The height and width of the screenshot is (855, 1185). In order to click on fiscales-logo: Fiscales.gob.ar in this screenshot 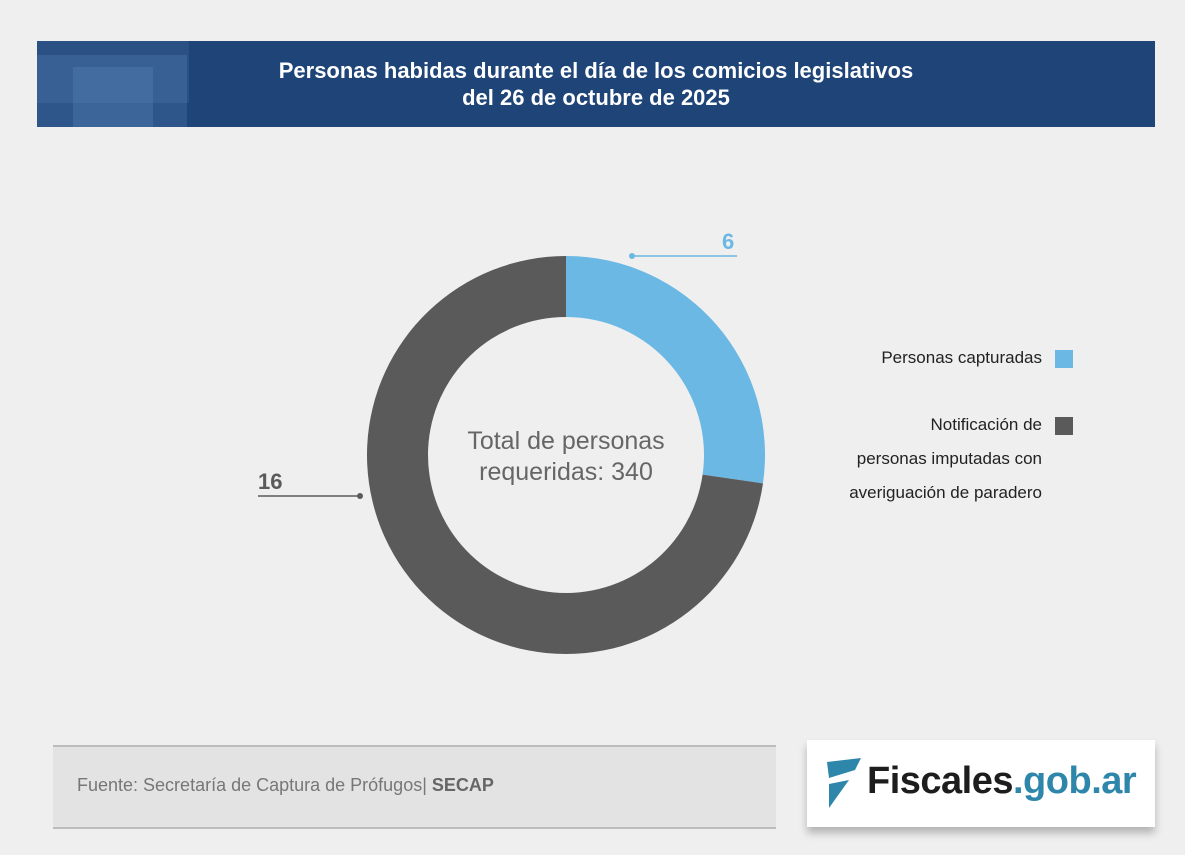, I will do `click(981, 783)`.